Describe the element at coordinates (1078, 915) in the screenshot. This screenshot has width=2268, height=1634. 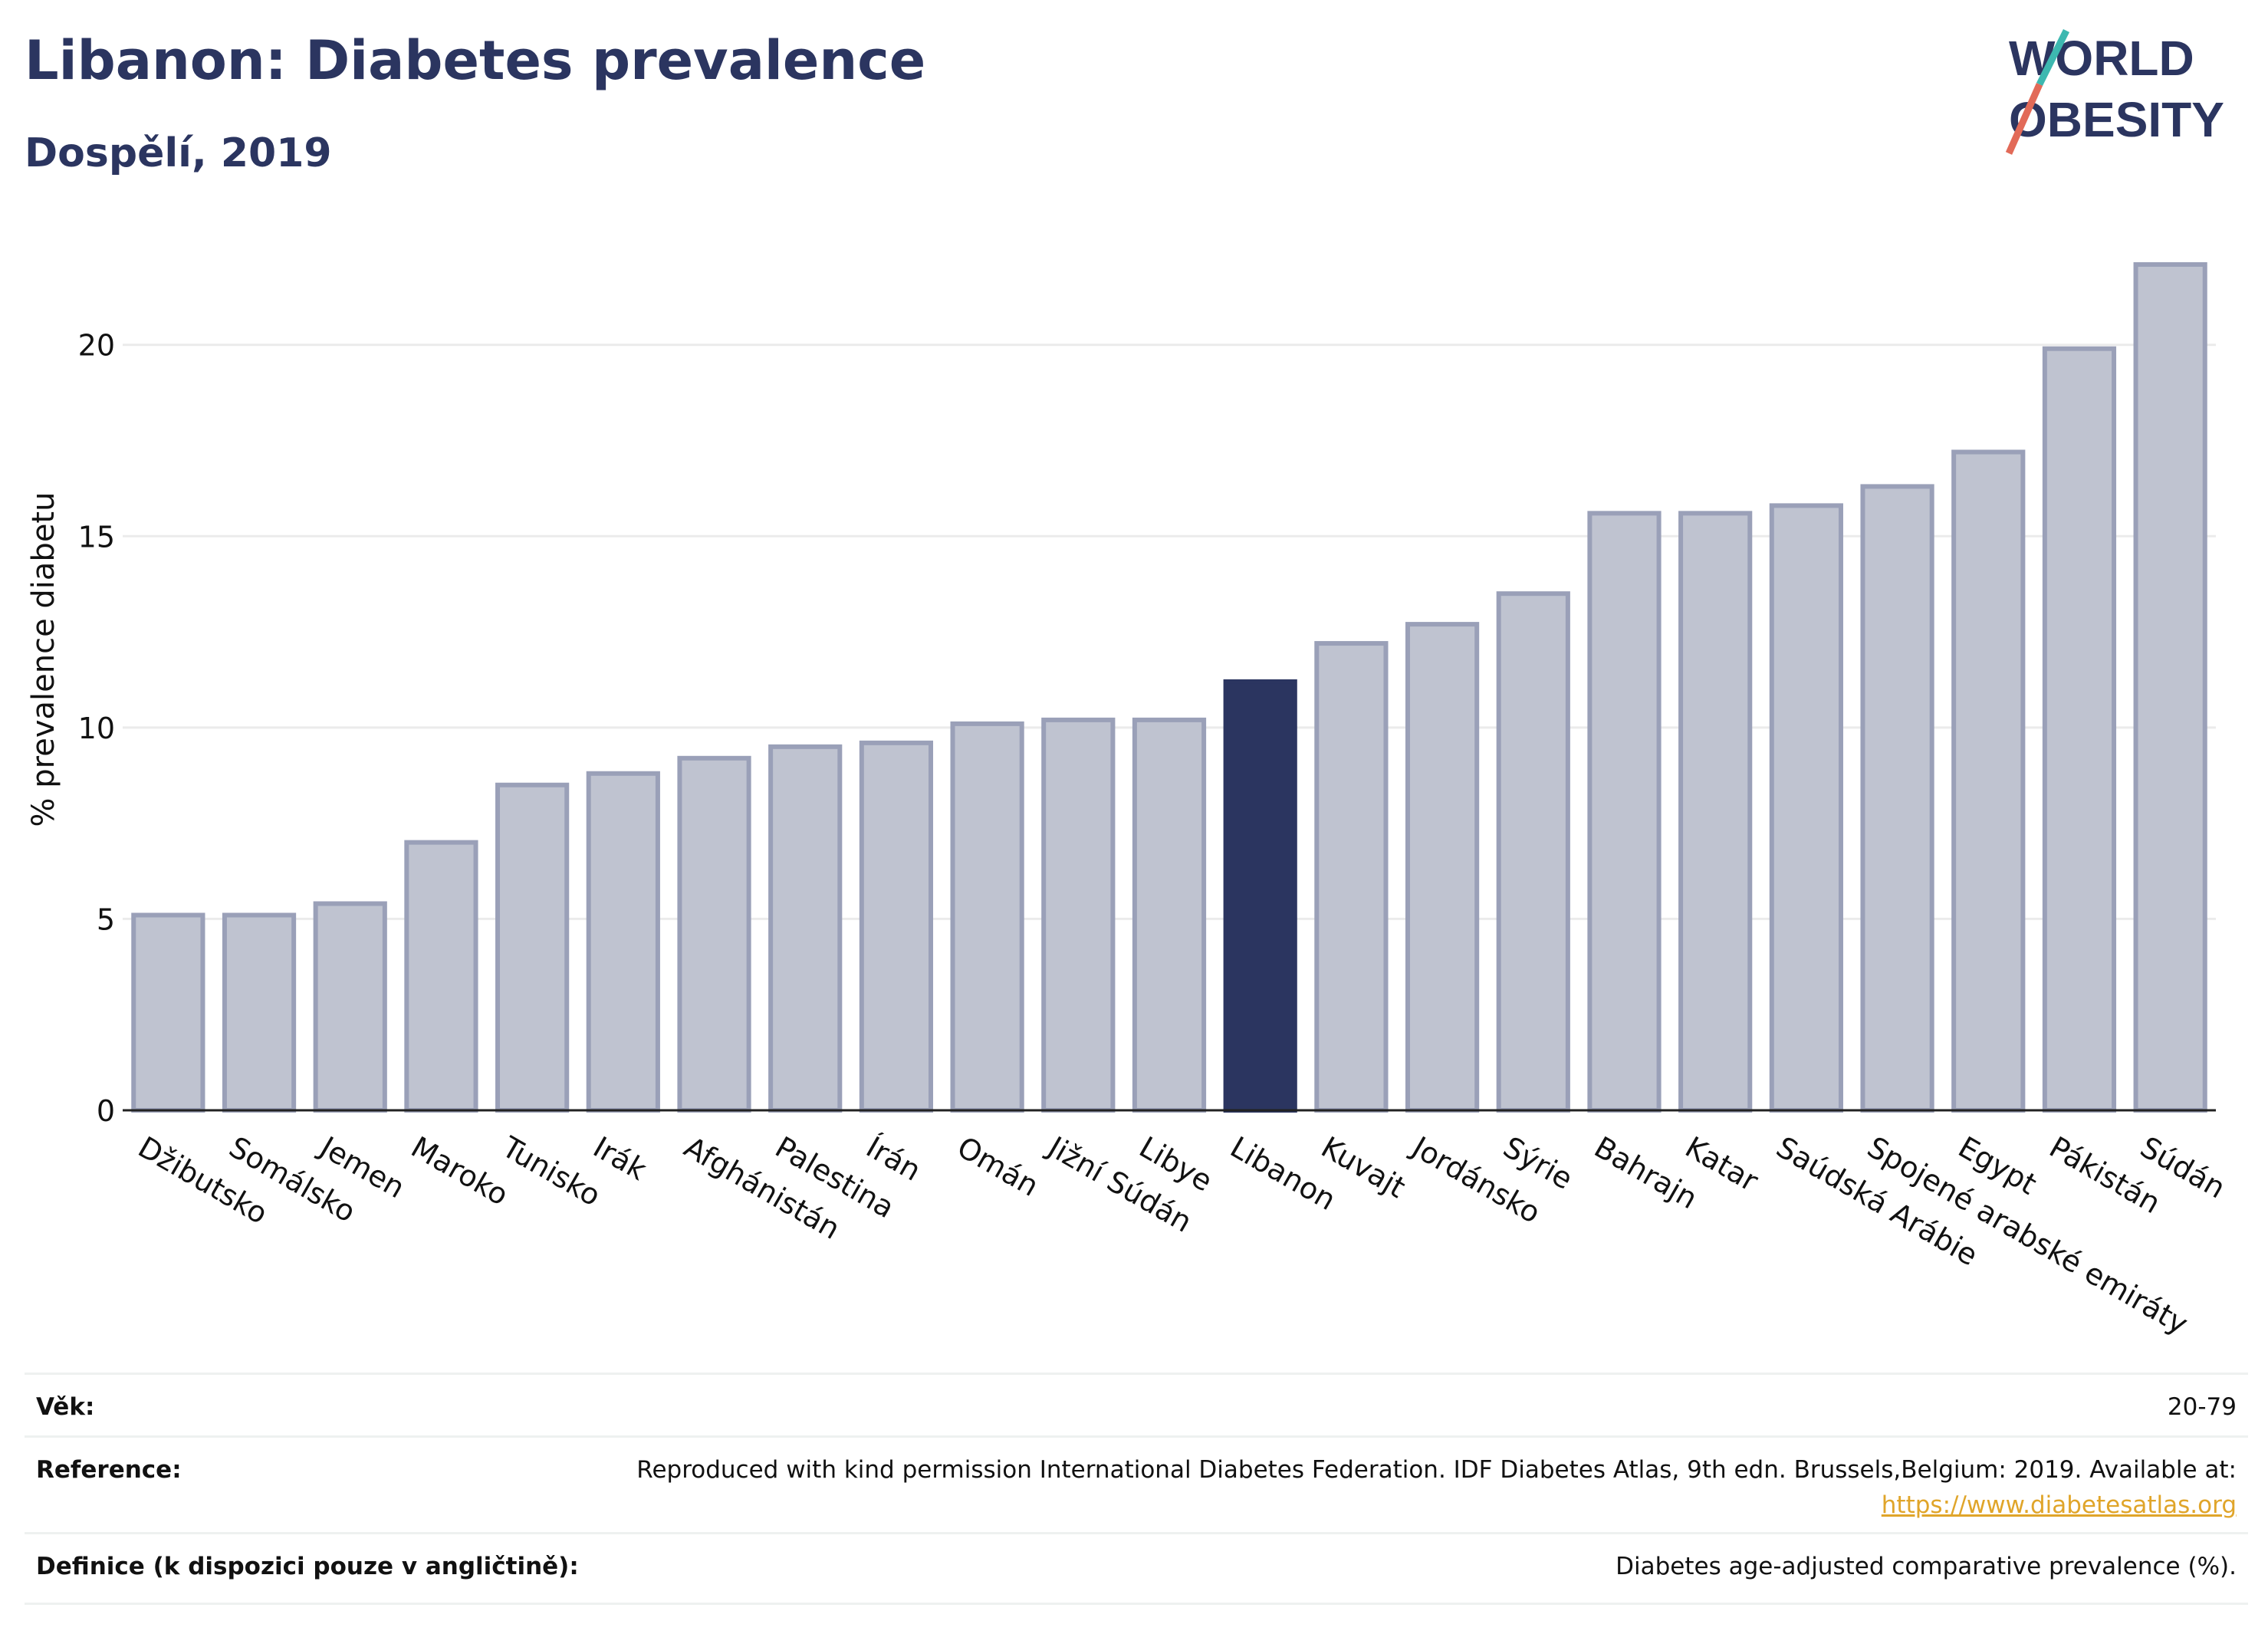
I see `bar-jižní-súdán` at that location.